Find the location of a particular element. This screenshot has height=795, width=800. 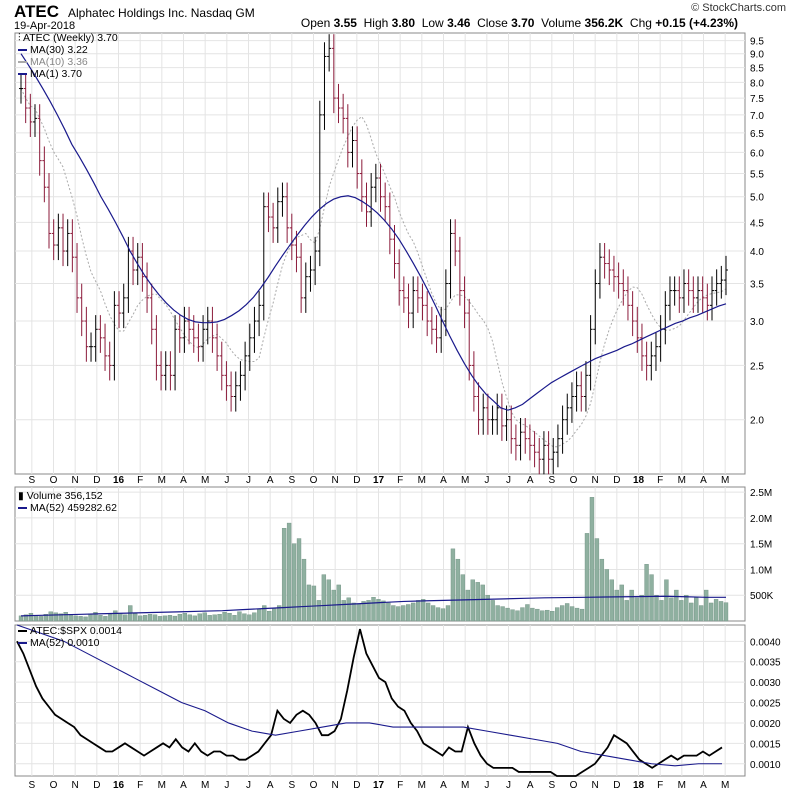

y-tick-label: 0.0015 is located at coordinates (765, 744).